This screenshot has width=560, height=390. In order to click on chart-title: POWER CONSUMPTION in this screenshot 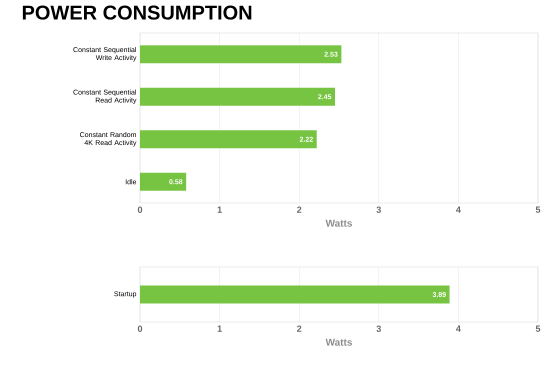, I will do `click(137, 13)`.